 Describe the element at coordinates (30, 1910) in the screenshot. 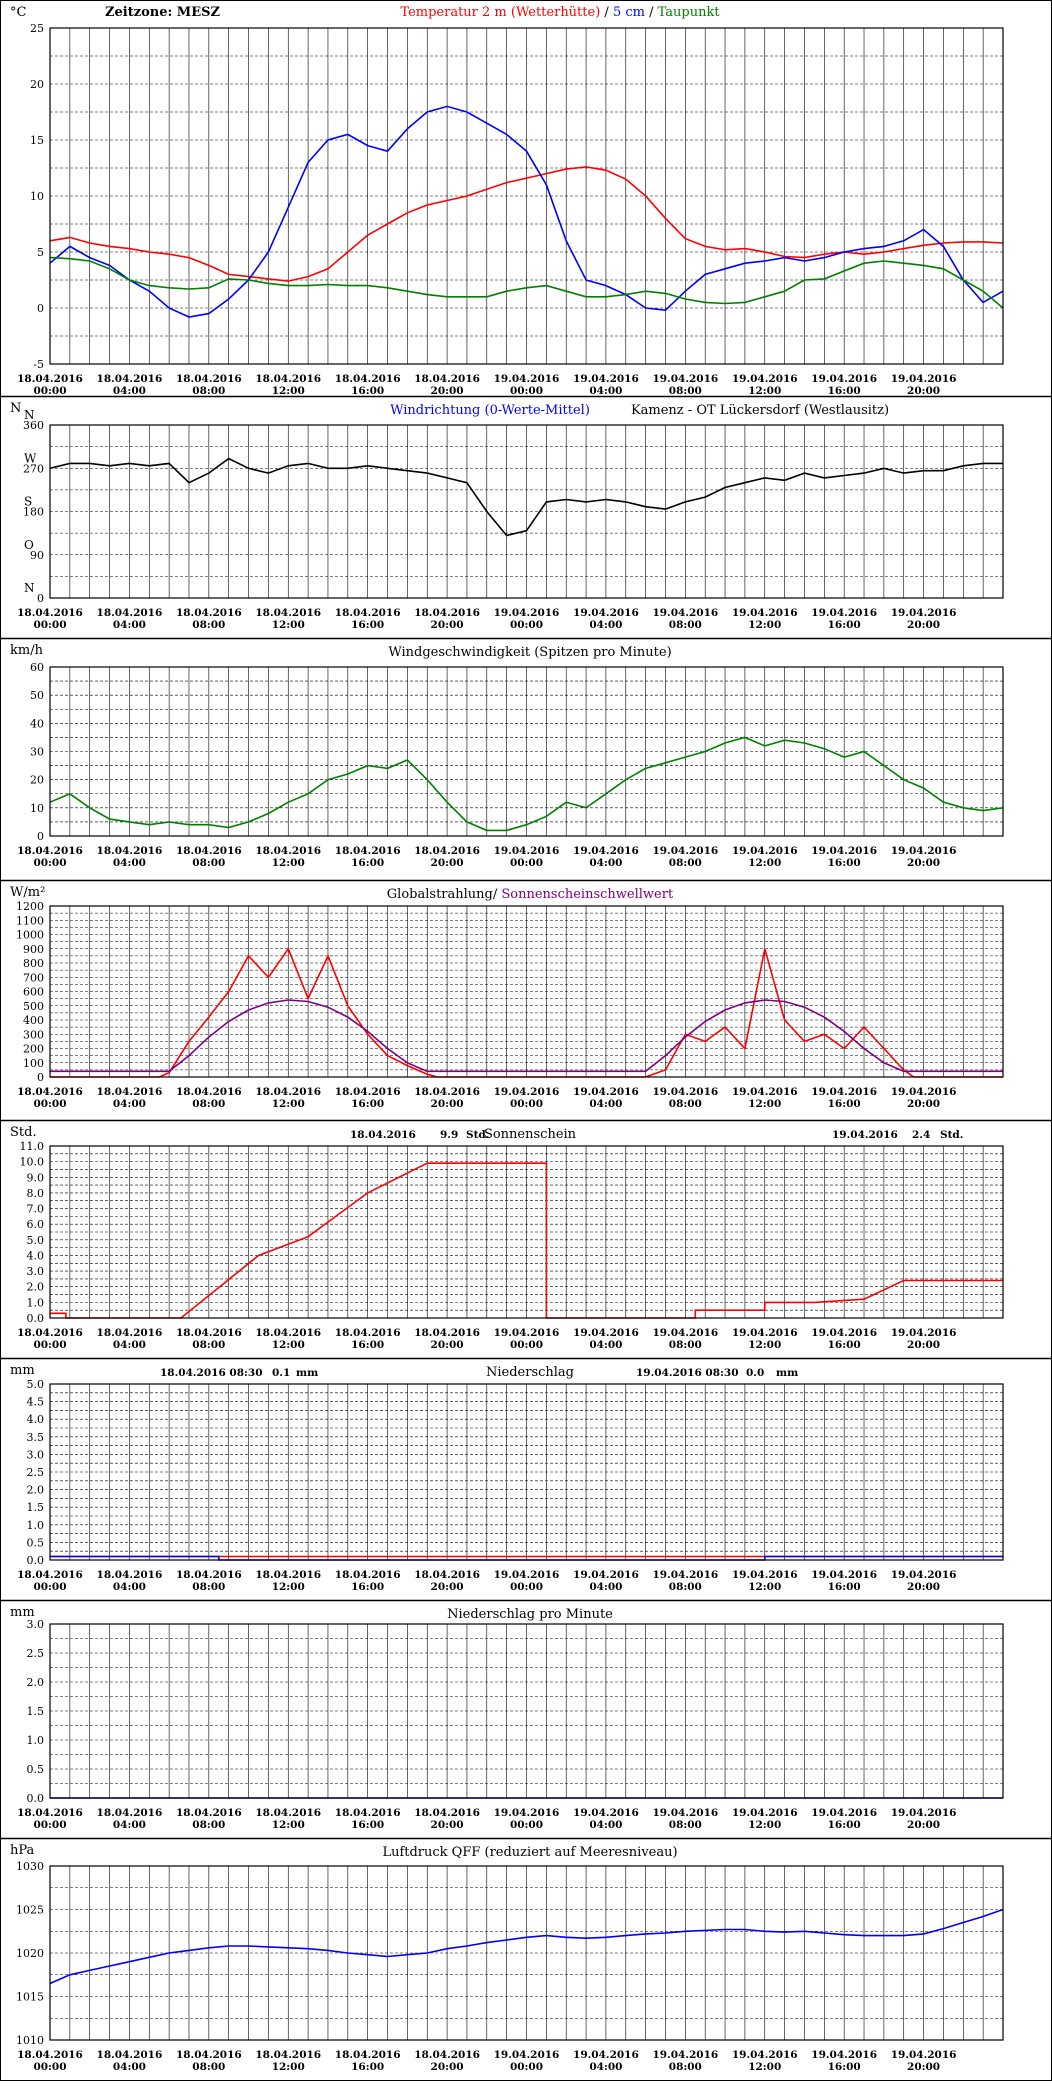

I see `y-tick-label: 1025` at that location.